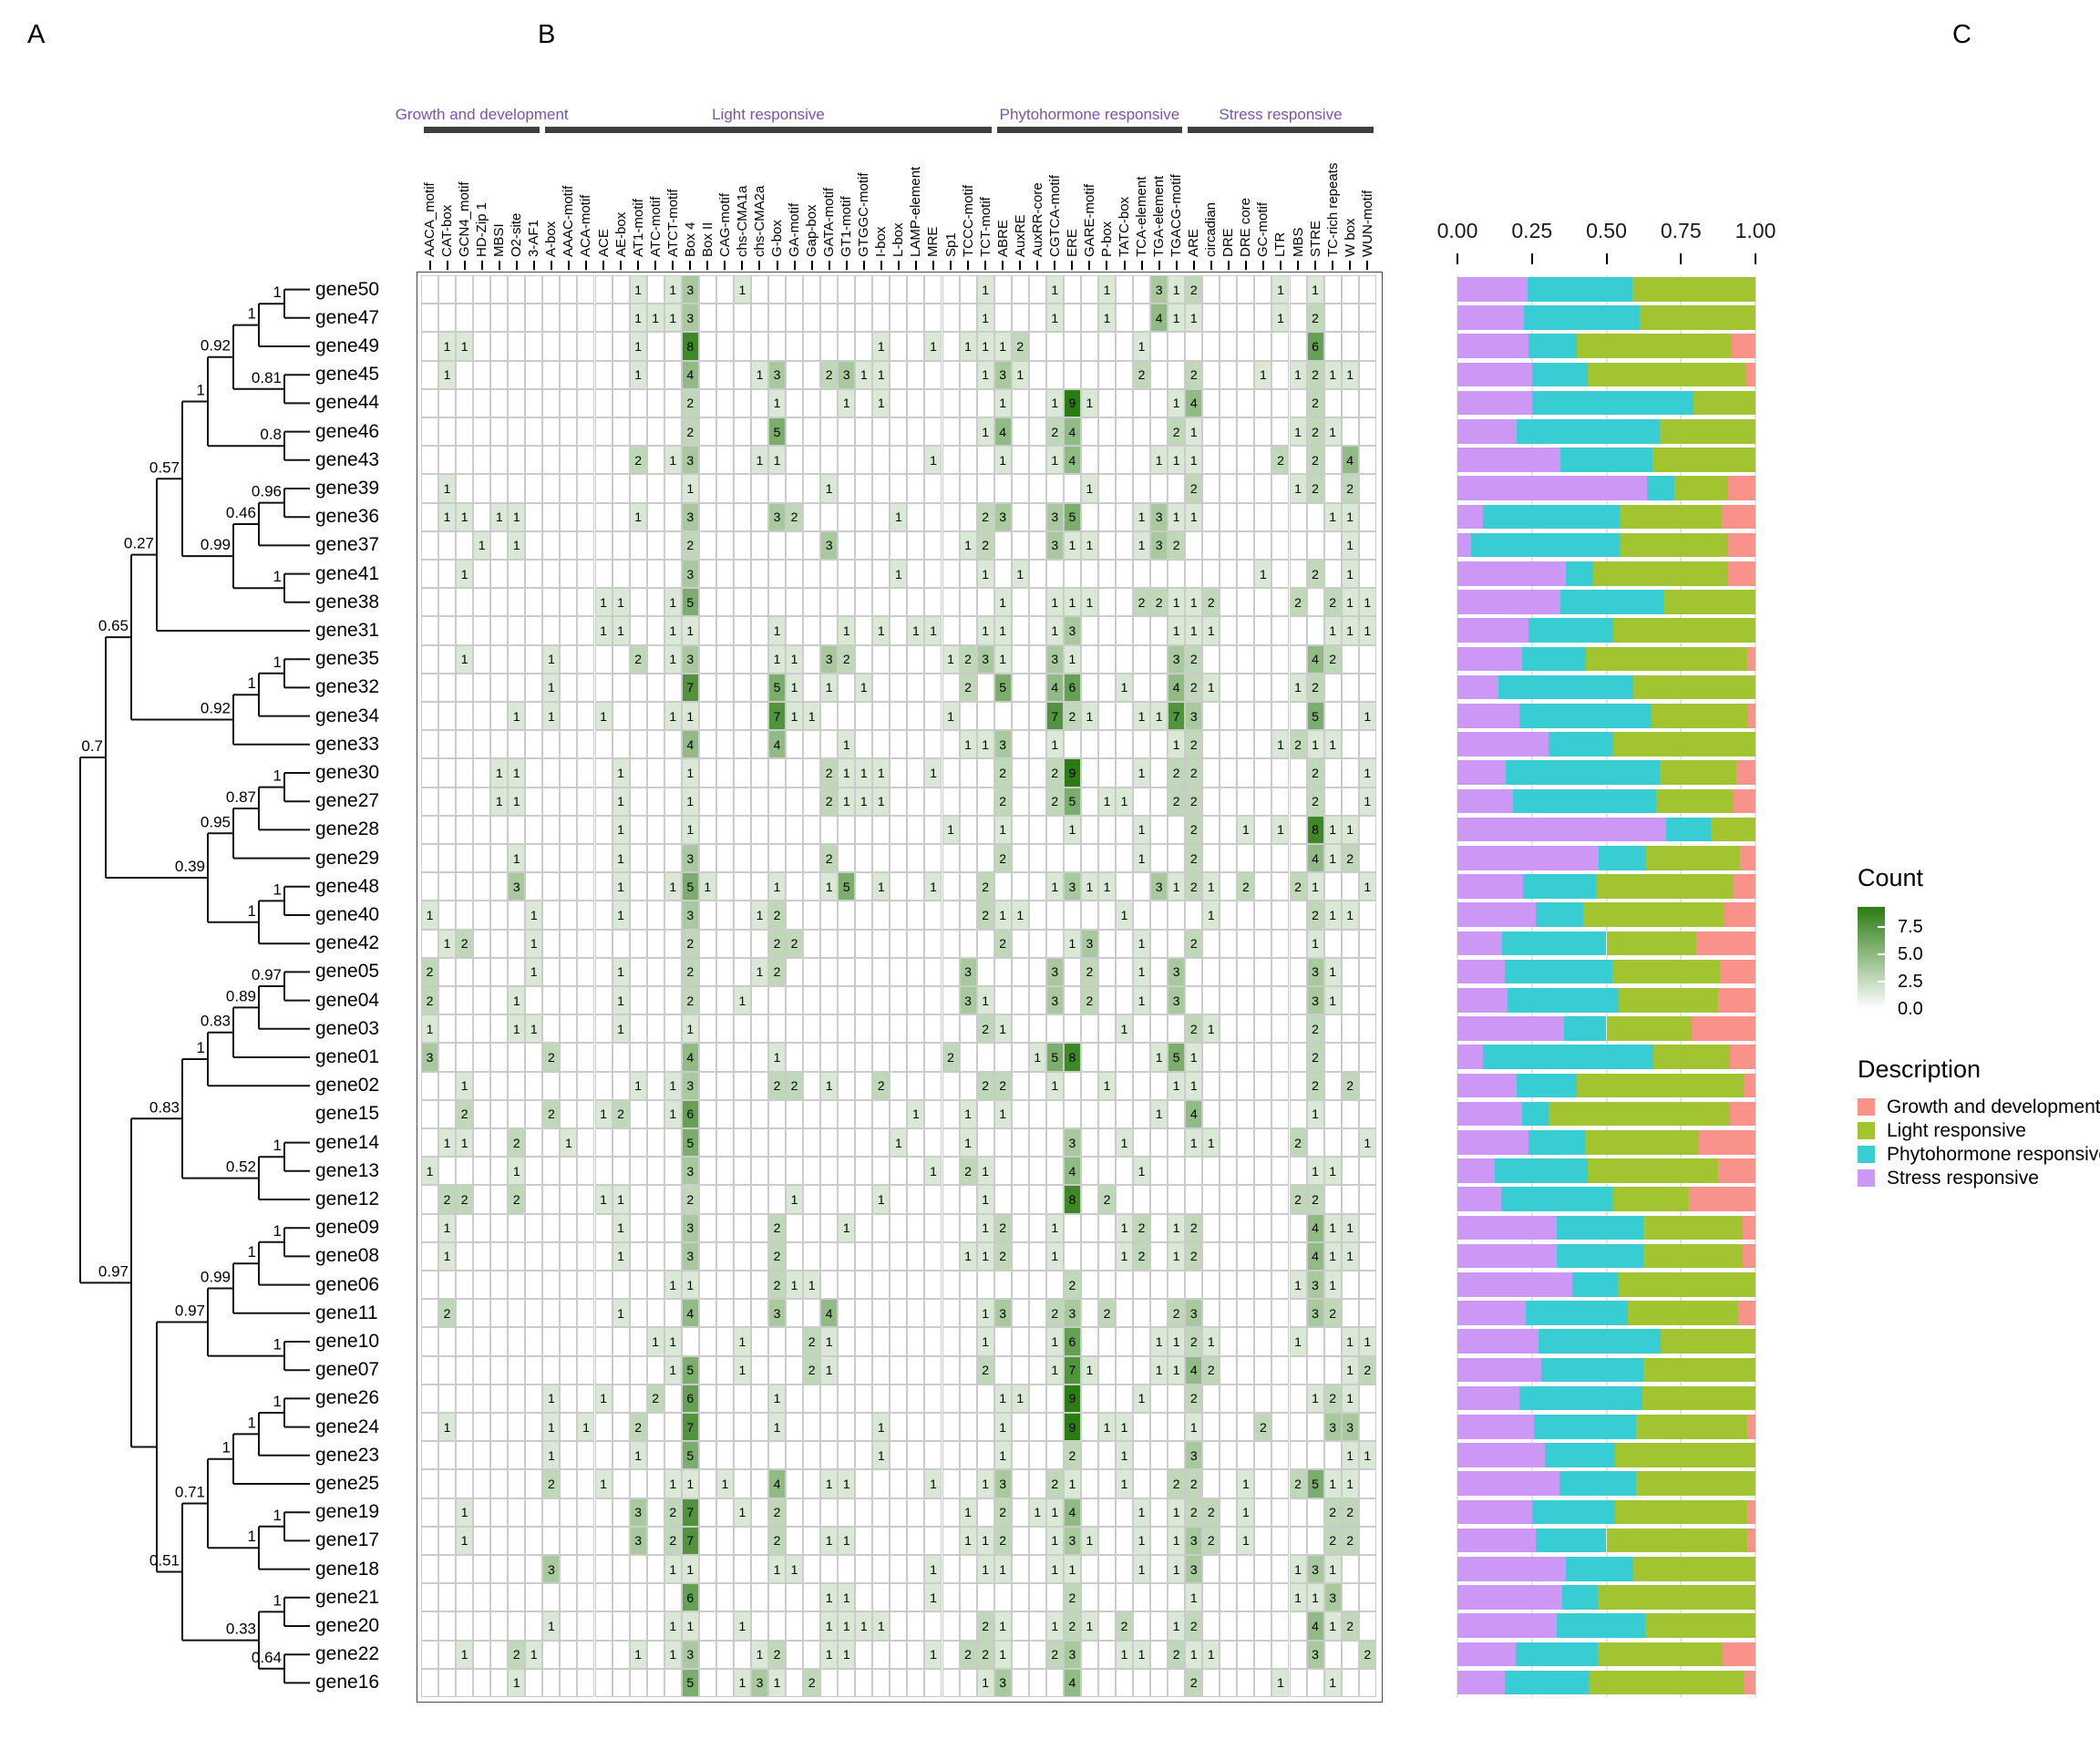 The image size is (2100, 1750). I want to click on stacked-bar, so click(1606, 1058).